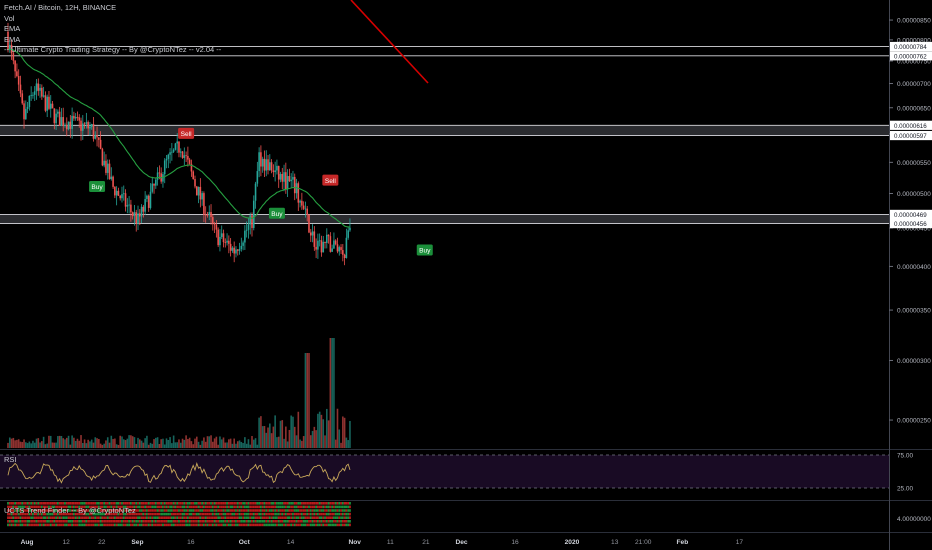  I want to click on symbol-title: Fetch.AI / Bitcoin, 12H, BINANCE, so click(60, 7).